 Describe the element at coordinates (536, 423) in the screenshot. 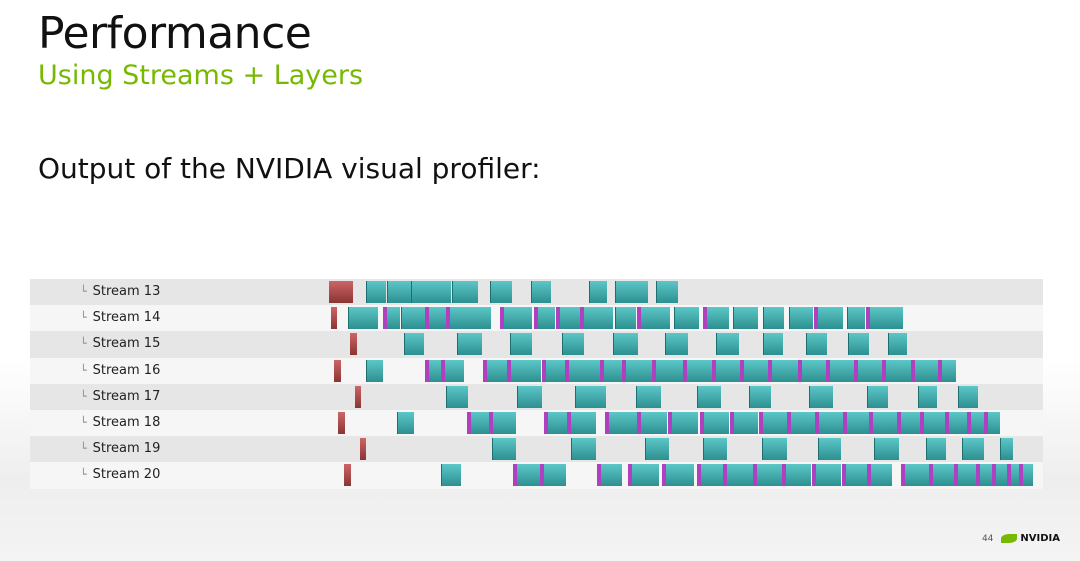

I see `stream-row: └ Stream 18` at that location.